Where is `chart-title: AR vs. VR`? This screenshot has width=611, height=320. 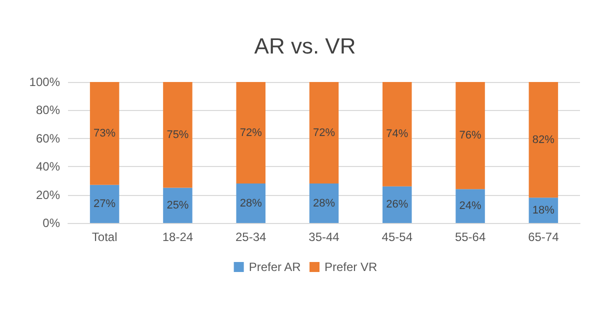 chart-title: AR vs. VR is located at coordinates (305, 46).